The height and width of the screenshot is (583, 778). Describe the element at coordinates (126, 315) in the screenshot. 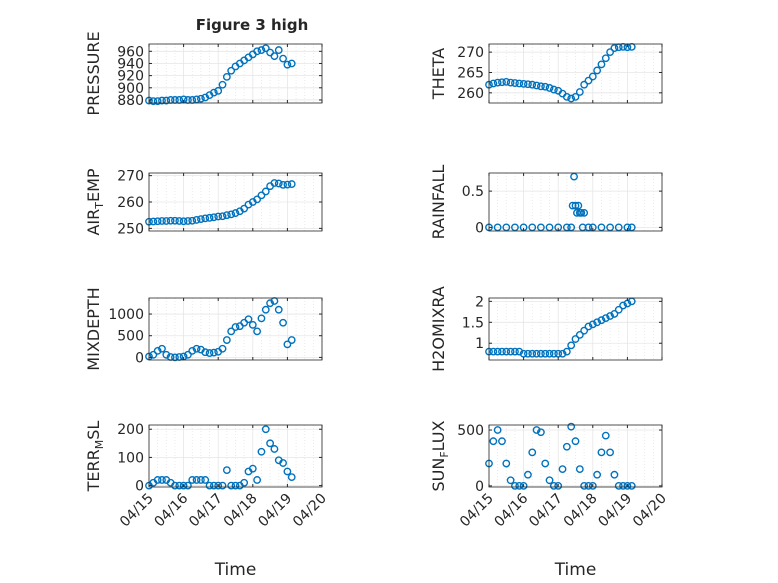

I see `y-tick-label: 1000` at that location.